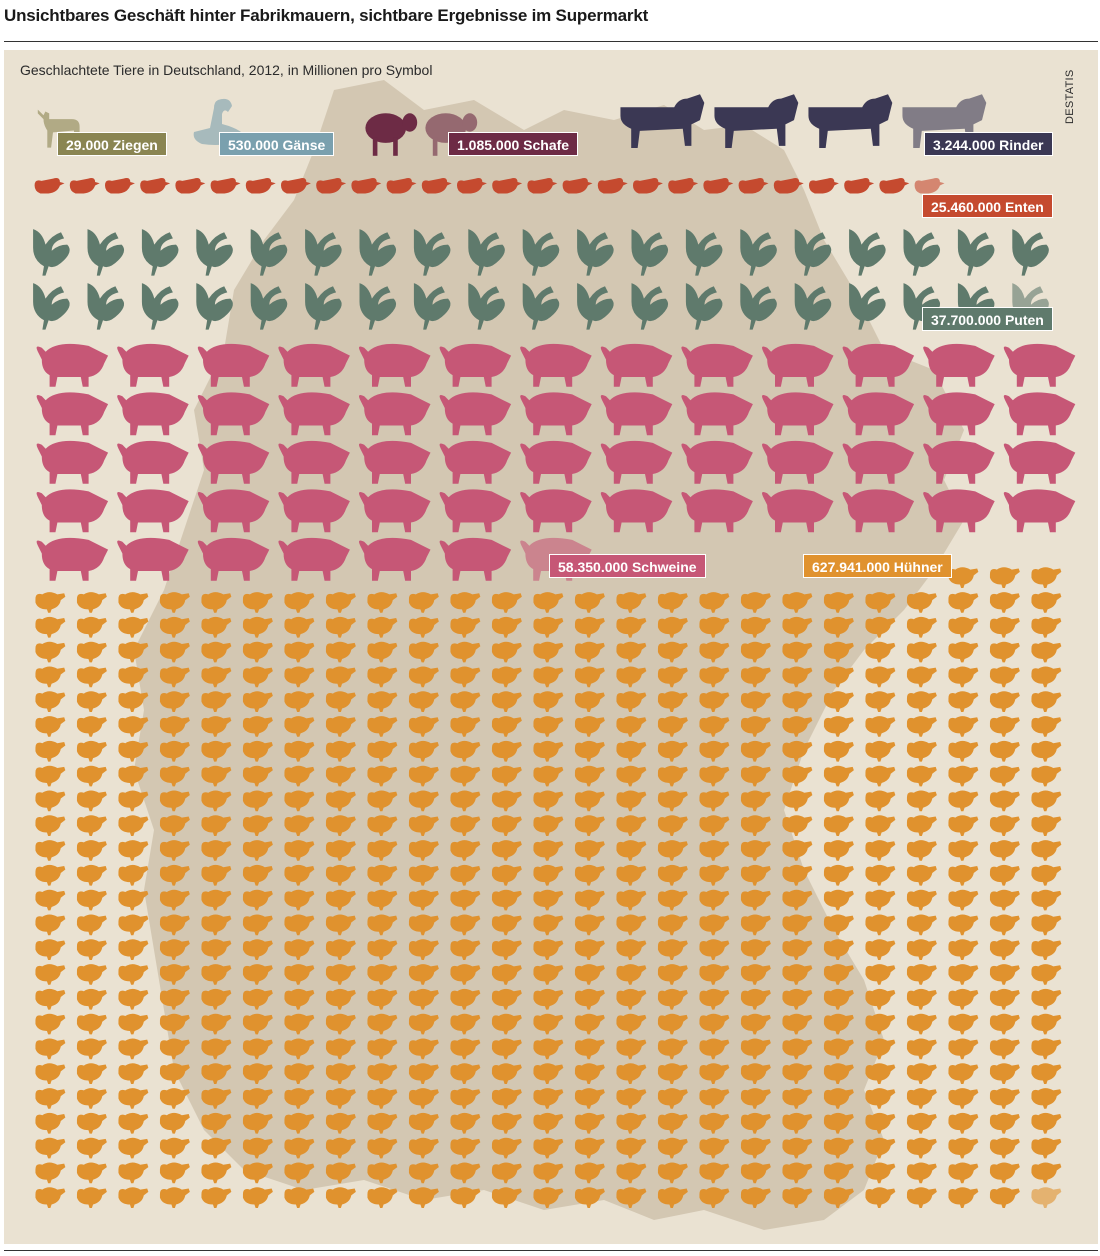 Image resolution: width=1100 pixels, height=1256 pixels. I want to click on sheep-icon, so click(391, 134).